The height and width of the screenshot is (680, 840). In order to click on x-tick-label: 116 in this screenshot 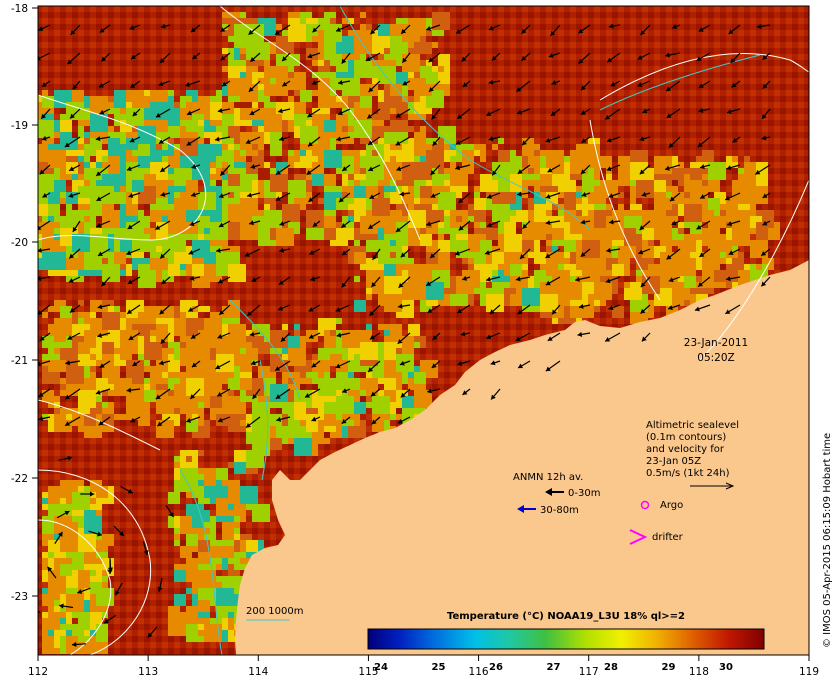, I will do `click(479, 672)`.